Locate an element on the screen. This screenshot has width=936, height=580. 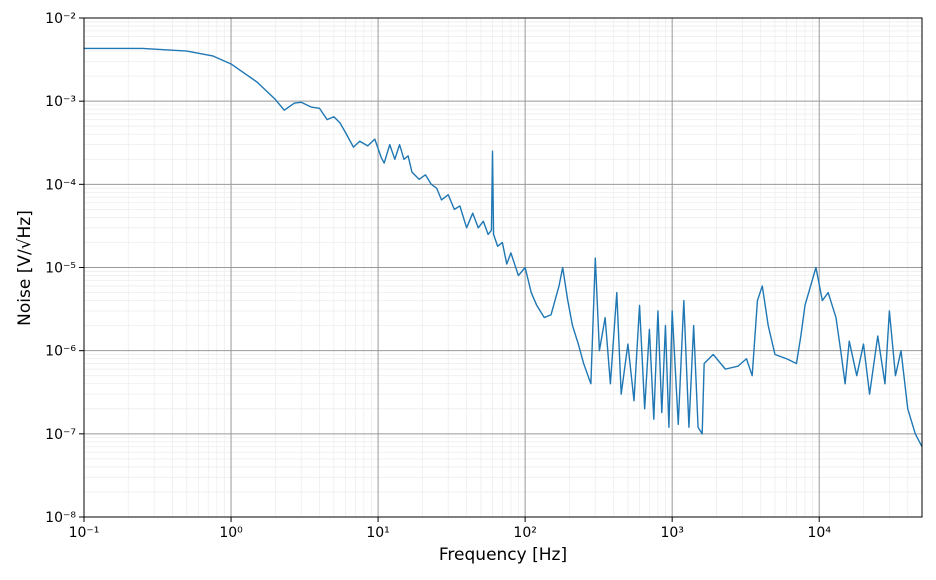
x-tick-label: 10⁰ is located at coordinates (231, 533).